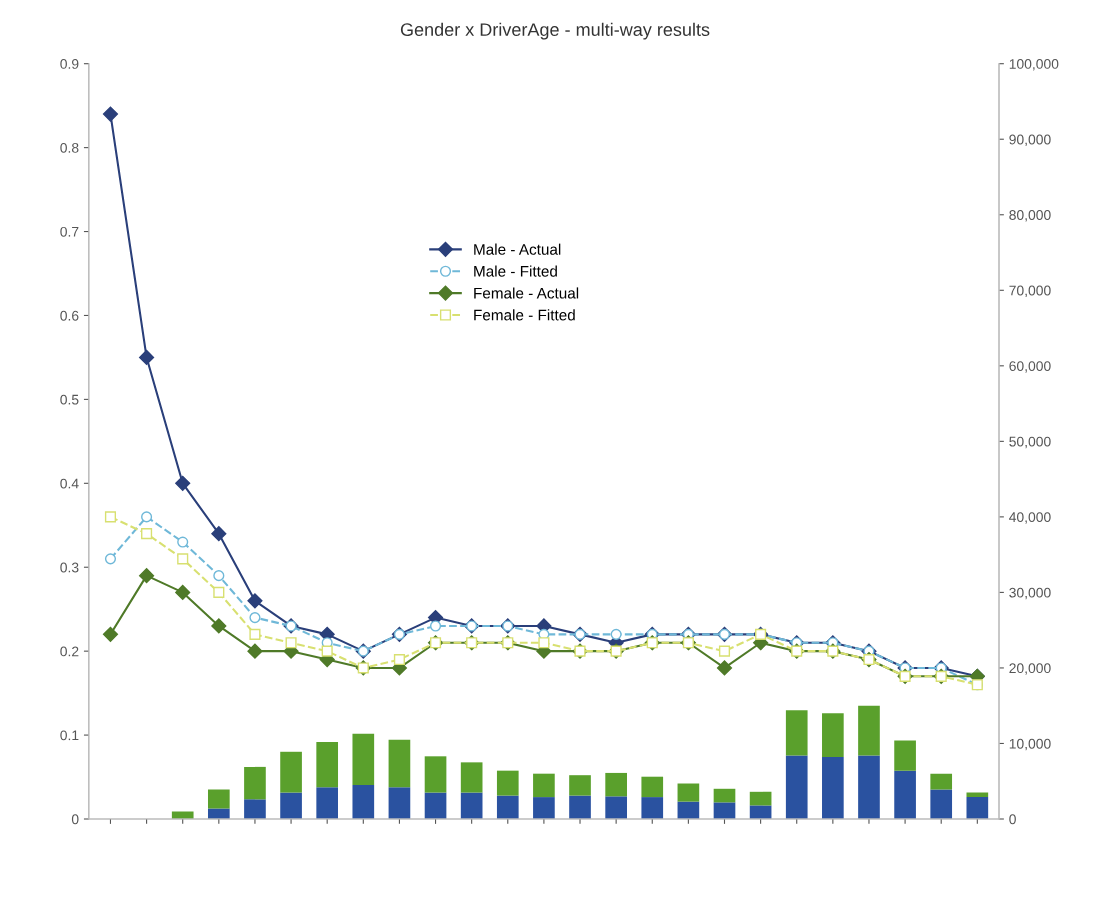 Image resolution: width=1110 pixels, height=910 pixels. What do you see at coordinates (69, 735) in the screenshot?
I see `y-tick-label: 0.1` at bounding box center [69, 735].